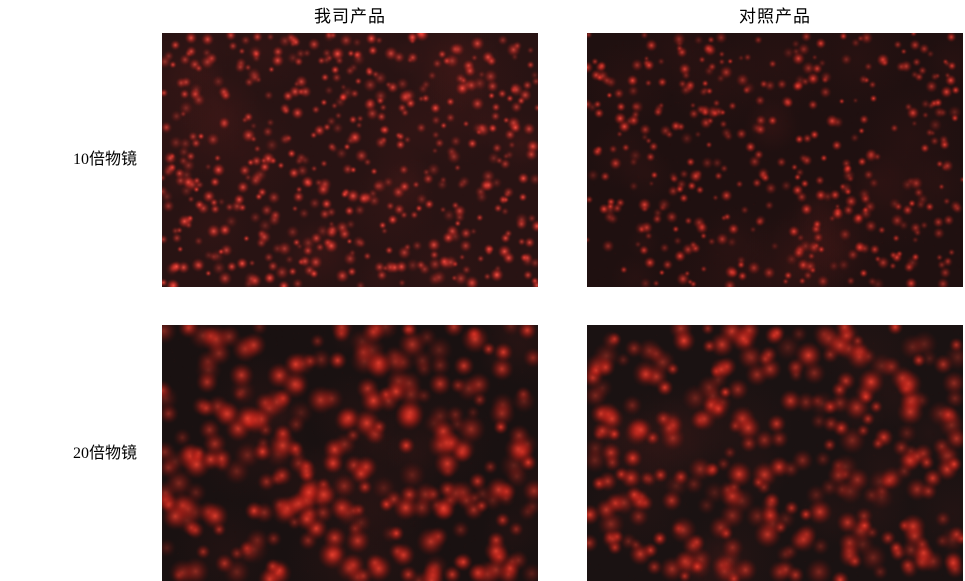 The image size is (965, 581). Describe the element at coordinates (775, 16) in the screenshot. I see `column-header-control: 对照产品` at that location.